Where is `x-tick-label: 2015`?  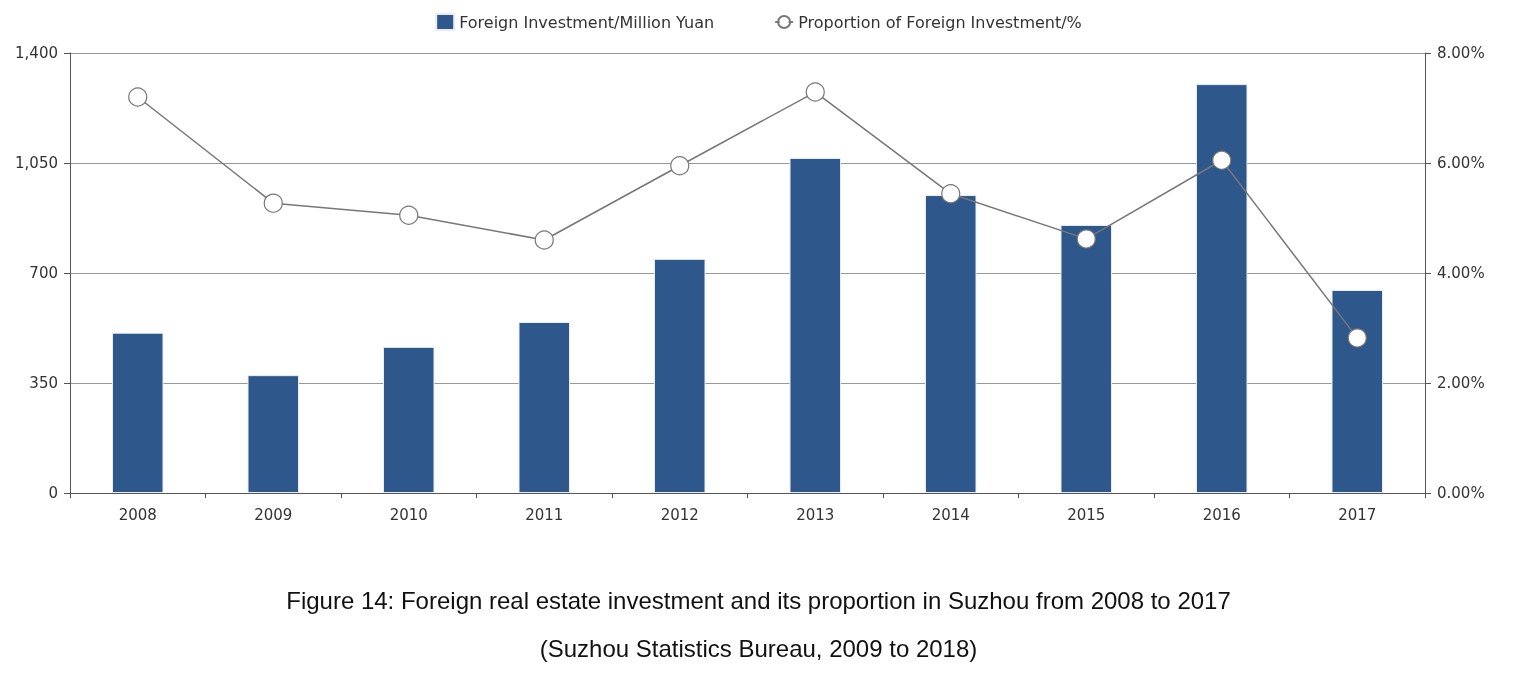
x-tick-label: 2015 is located at coordinates (1086, 514).